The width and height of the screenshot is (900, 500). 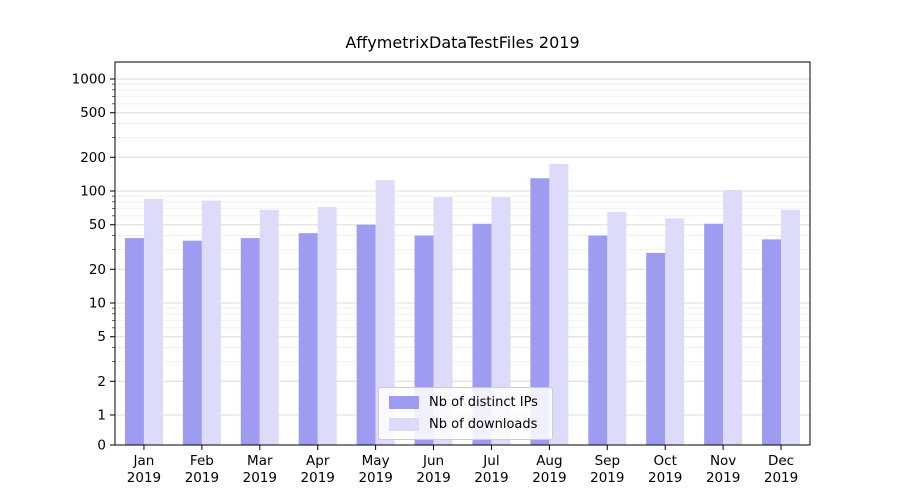 I want to click on bar-downloads-sep, so click(x=617, y=328).